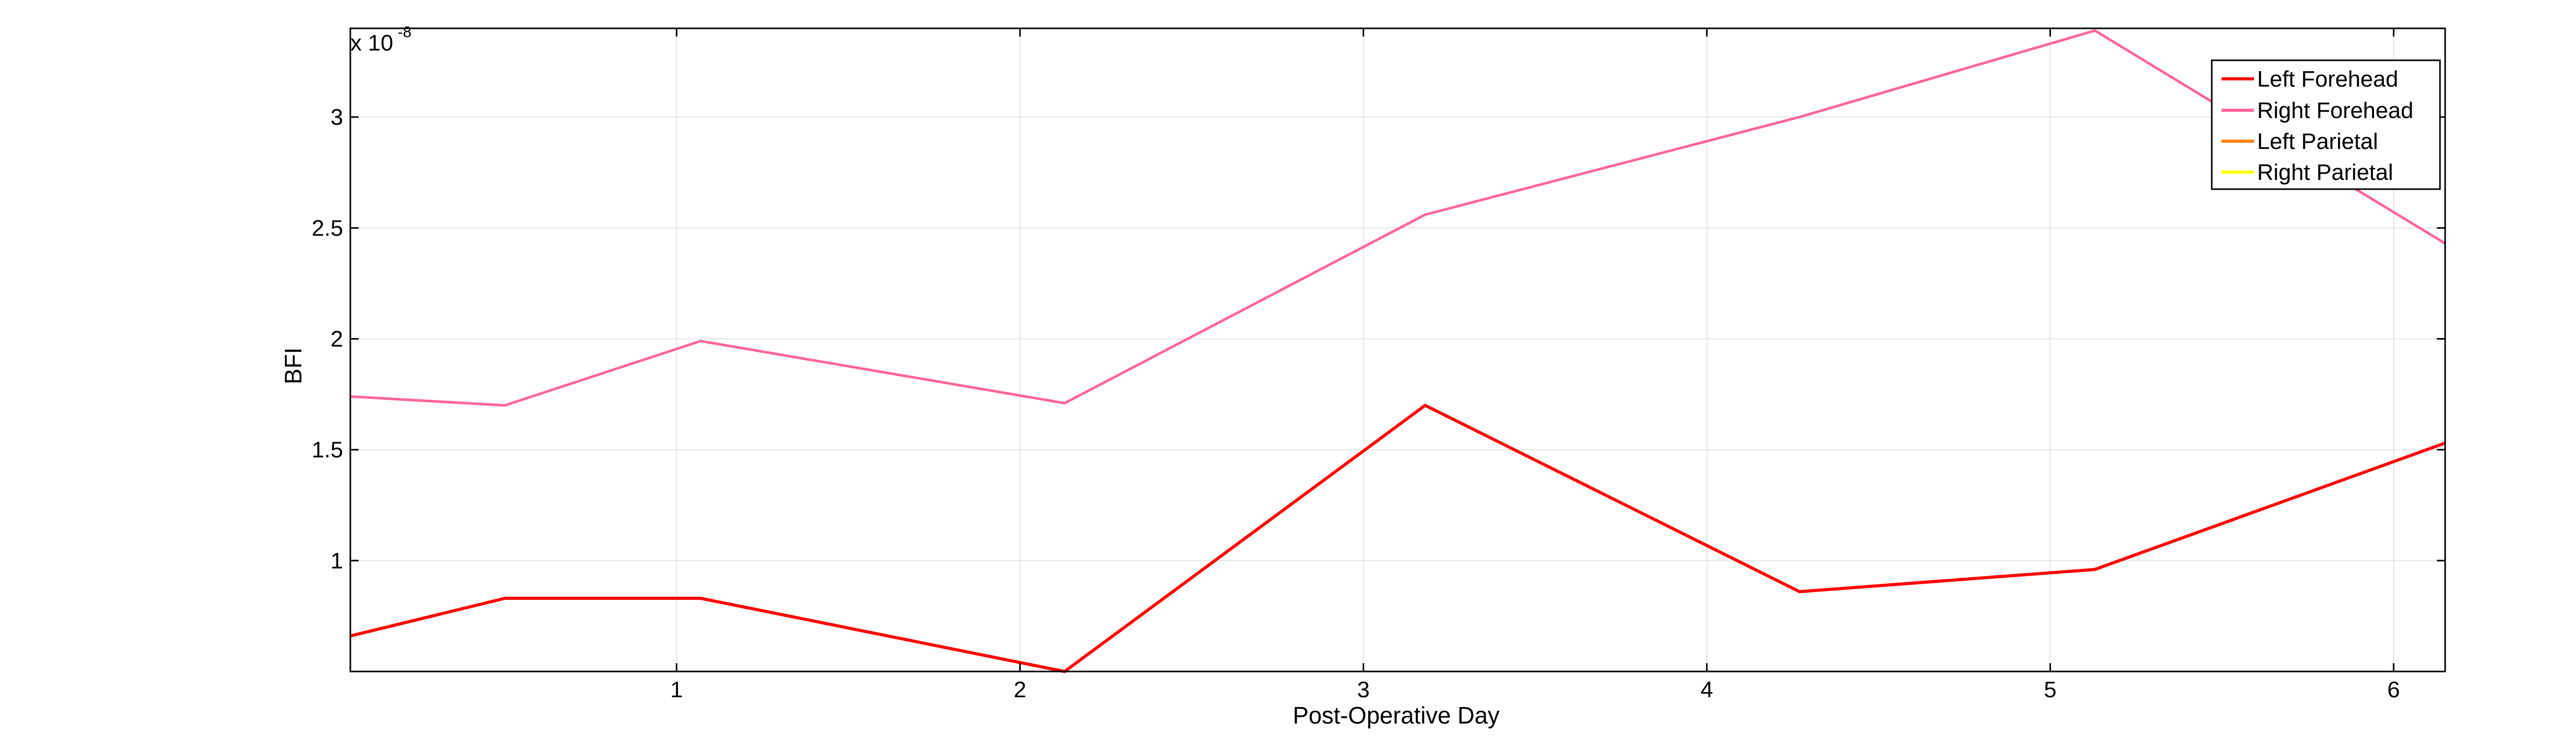 This screenshot has height=756, width=2576. I want to click on x-tick-label: 6, so click(2394, 689).